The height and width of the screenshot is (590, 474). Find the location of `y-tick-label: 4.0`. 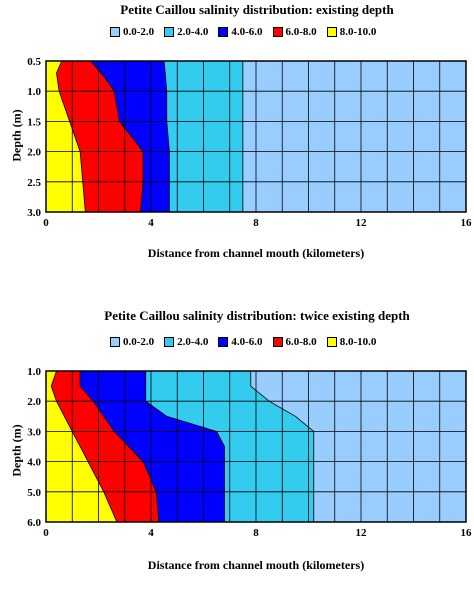

y-tick-label: 4.0 is located at coordinates (34, 463).